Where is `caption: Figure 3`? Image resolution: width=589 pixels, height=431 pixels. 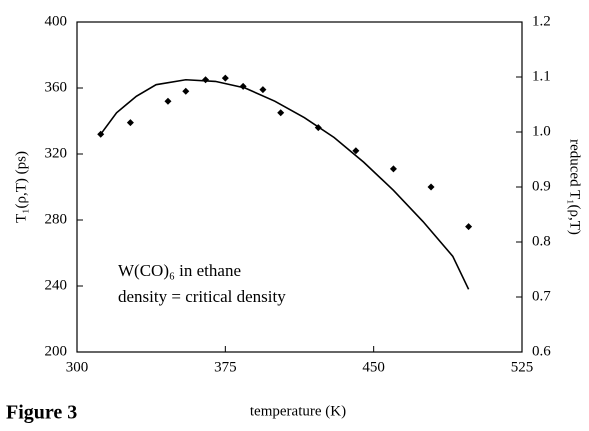 caption: Figure 3 is located at coordinates (41, 413).